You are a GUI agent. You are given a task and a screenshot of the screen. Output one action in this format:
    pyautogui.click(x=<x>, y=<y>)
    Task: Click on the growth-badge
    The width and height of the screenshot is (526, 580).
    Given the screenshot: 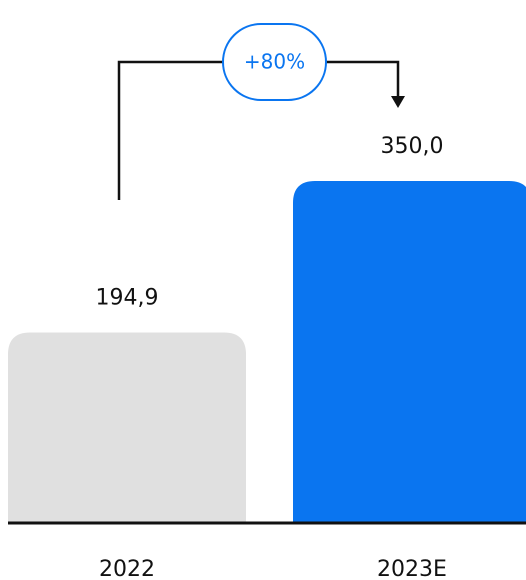 What is the action you would take?
    pyautogui.click(x=274, y=62)
    